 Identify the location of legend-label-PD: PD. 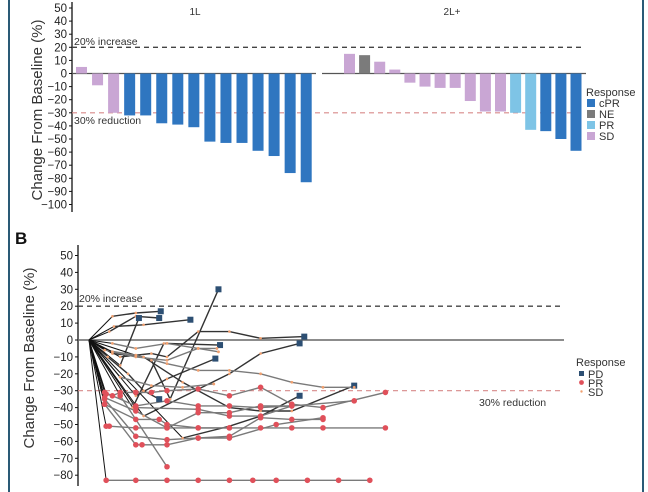
(595, 375).